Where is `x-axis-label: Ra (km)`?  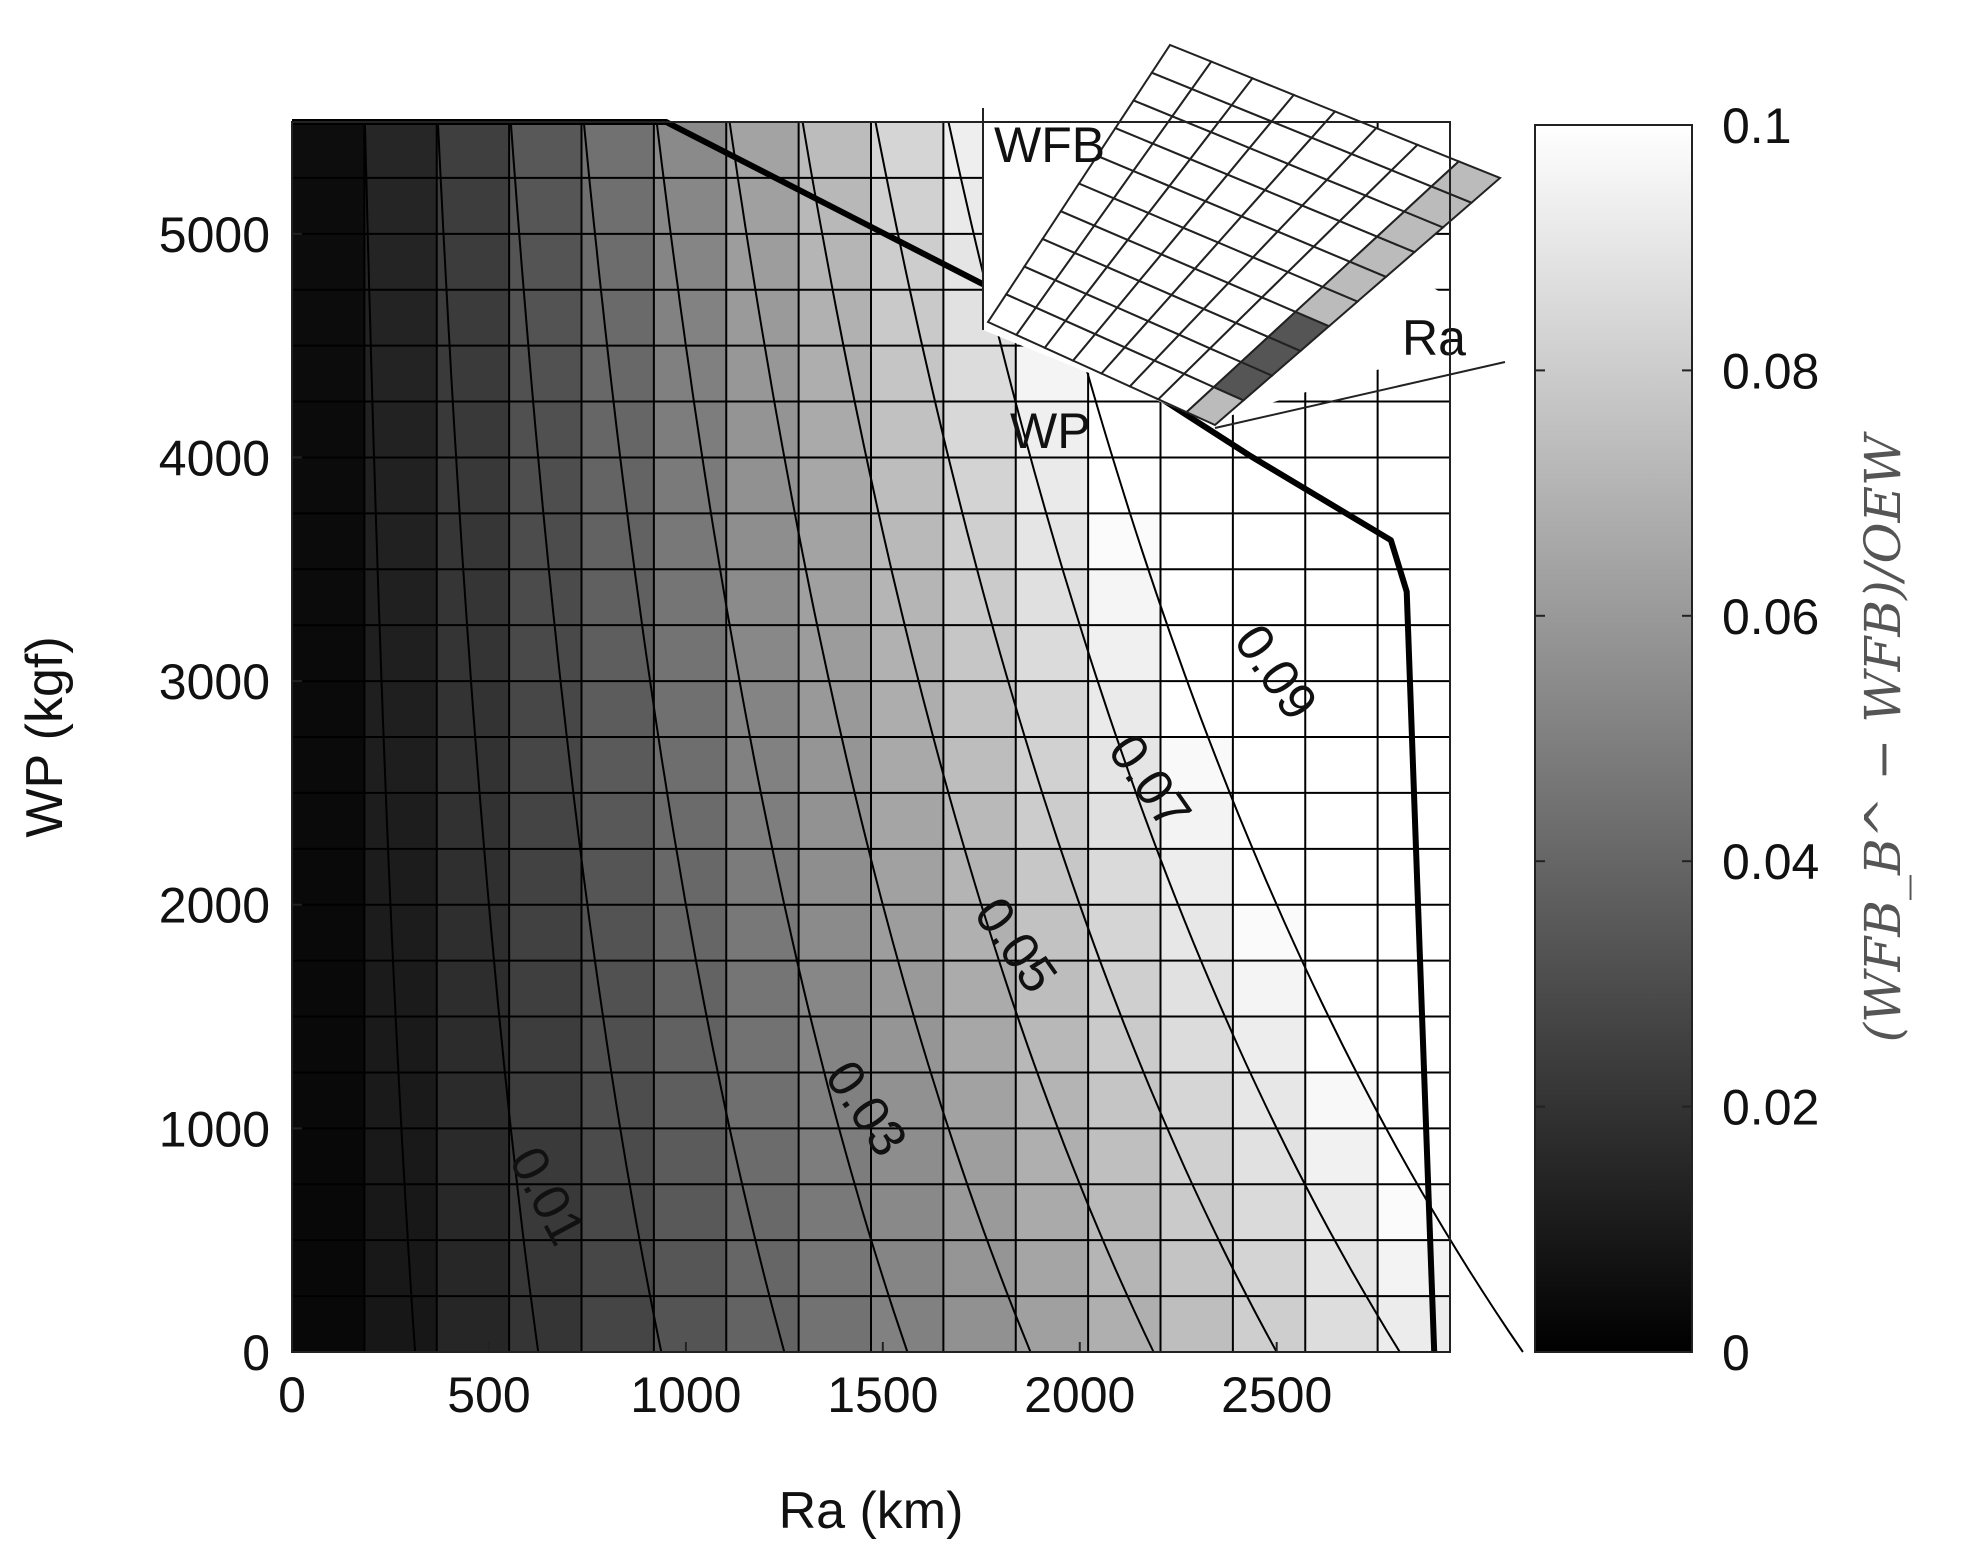 x-axis-label: Ra (km) is located at coordinates (871, 1511).